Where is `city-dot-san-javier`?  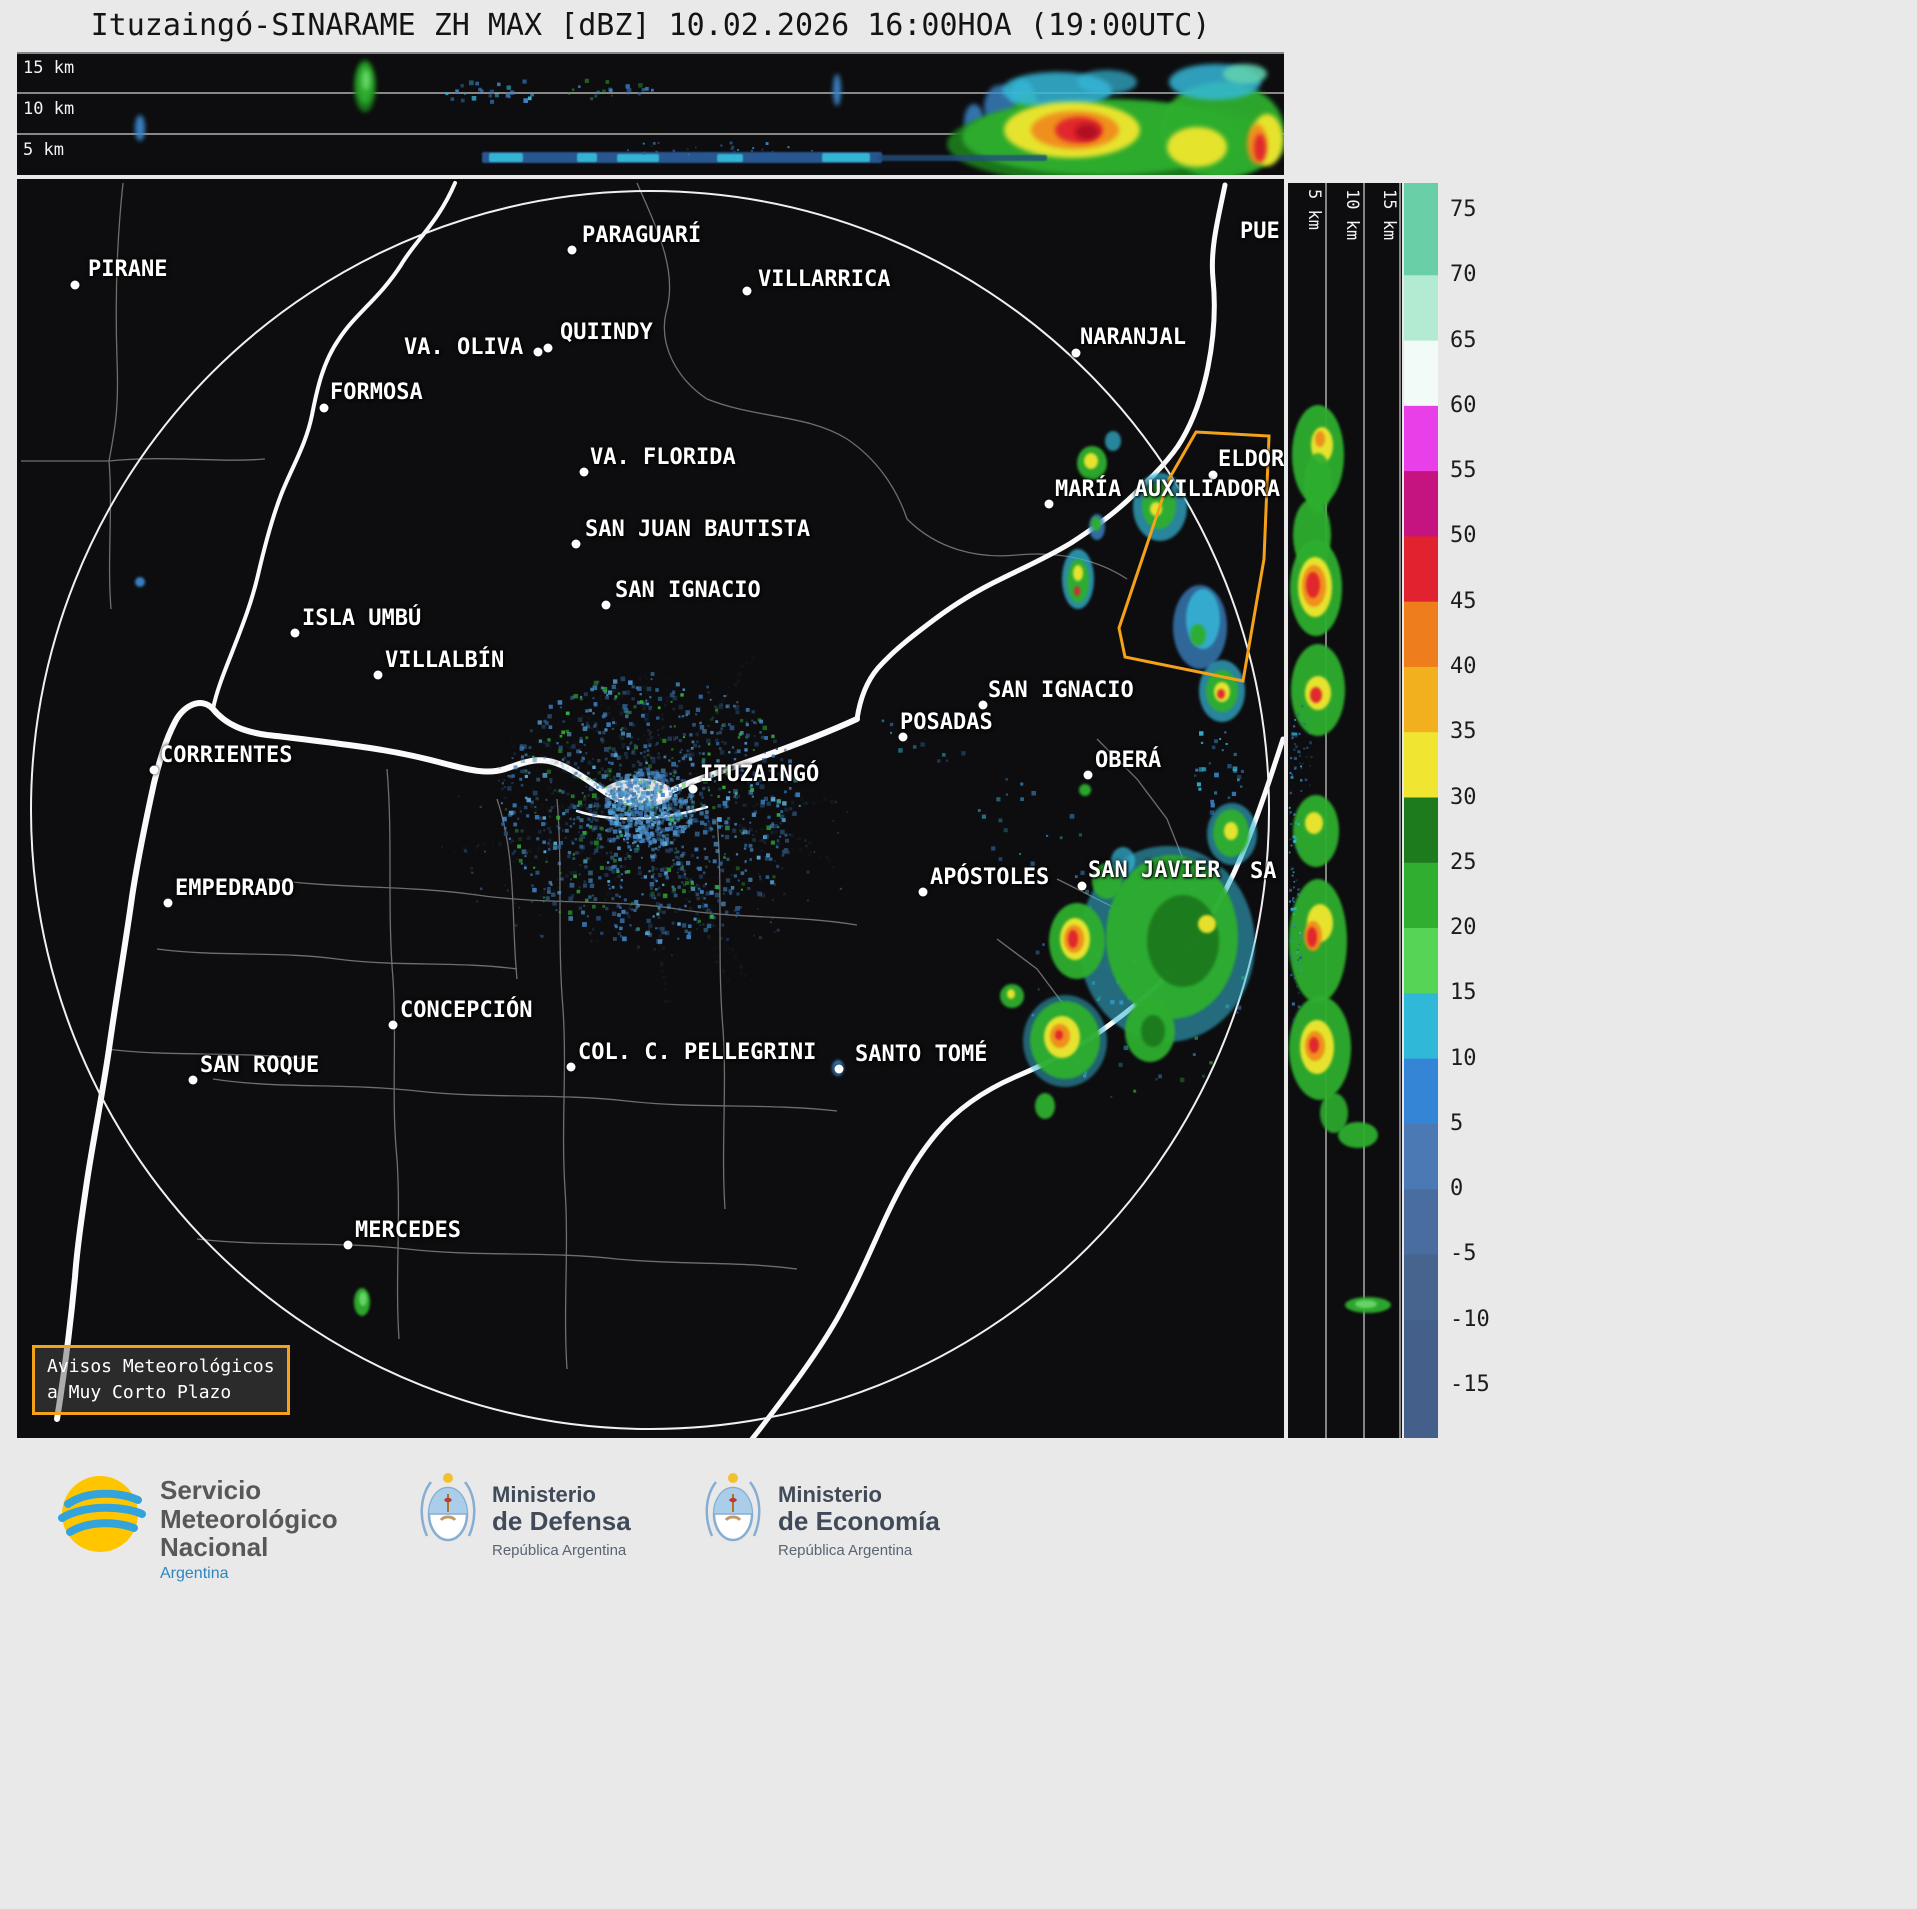 city-dot-san-javier is located at coordinates (1082, 886).